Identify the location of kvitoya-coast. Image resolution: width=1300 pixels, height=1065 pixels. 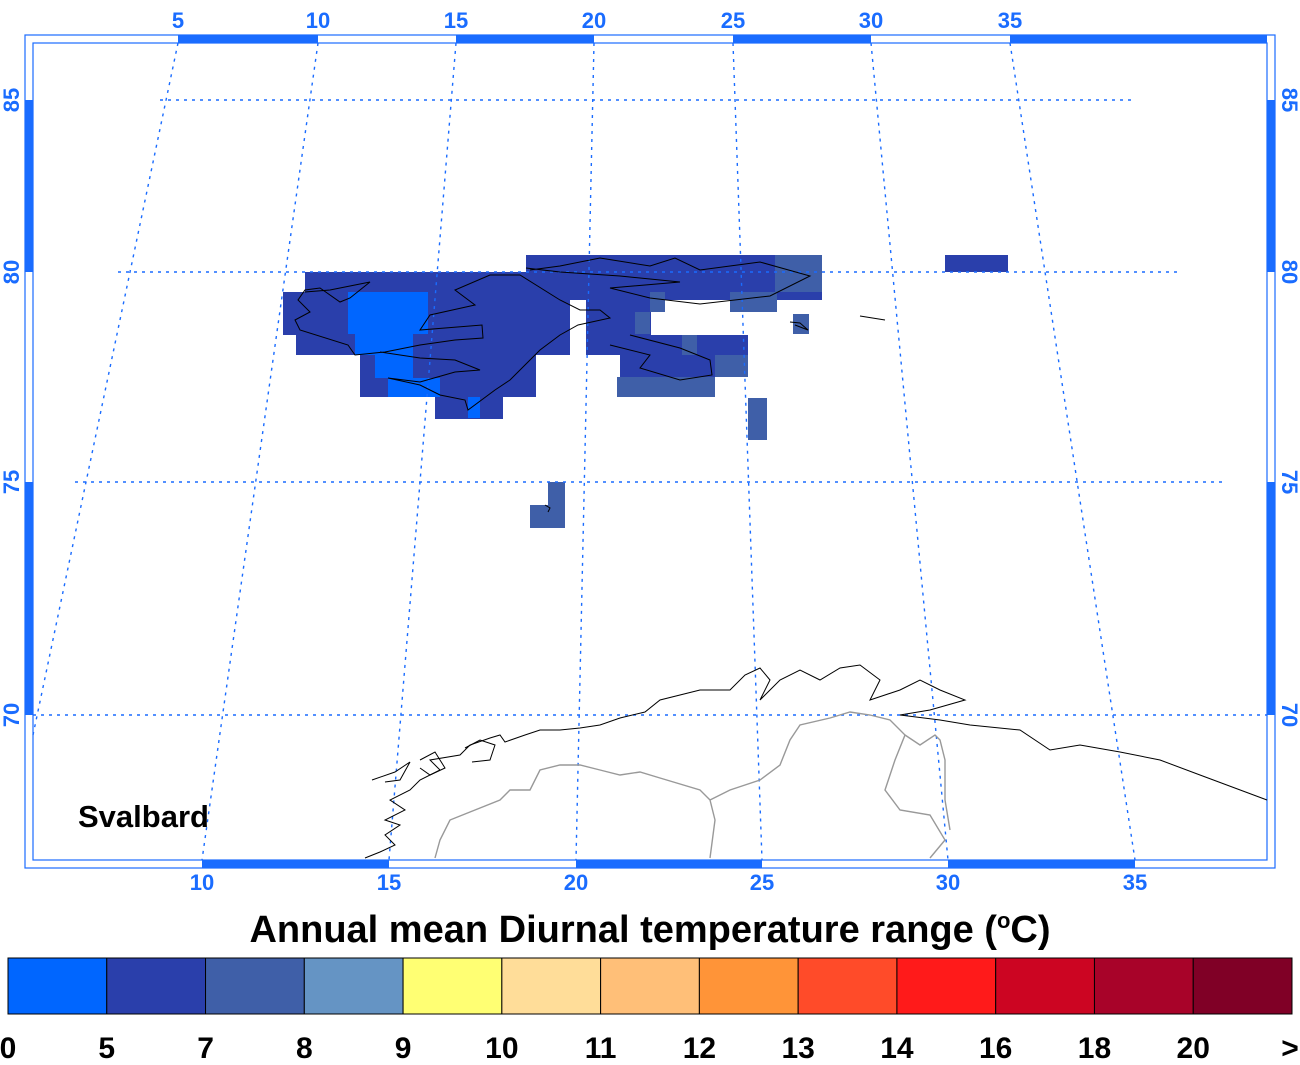
(872, 318).